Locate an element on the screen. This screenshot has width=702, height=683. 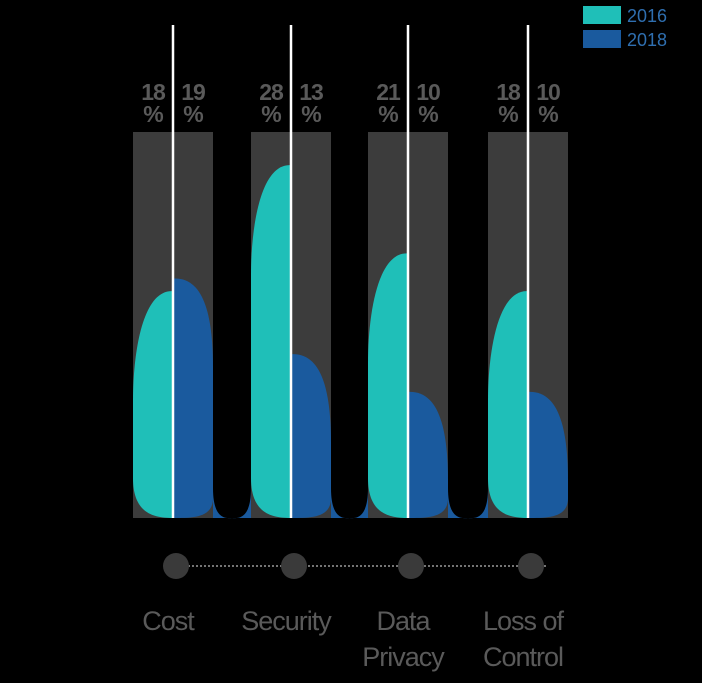
category-label-1: Security is located at coordinates (286, 621).